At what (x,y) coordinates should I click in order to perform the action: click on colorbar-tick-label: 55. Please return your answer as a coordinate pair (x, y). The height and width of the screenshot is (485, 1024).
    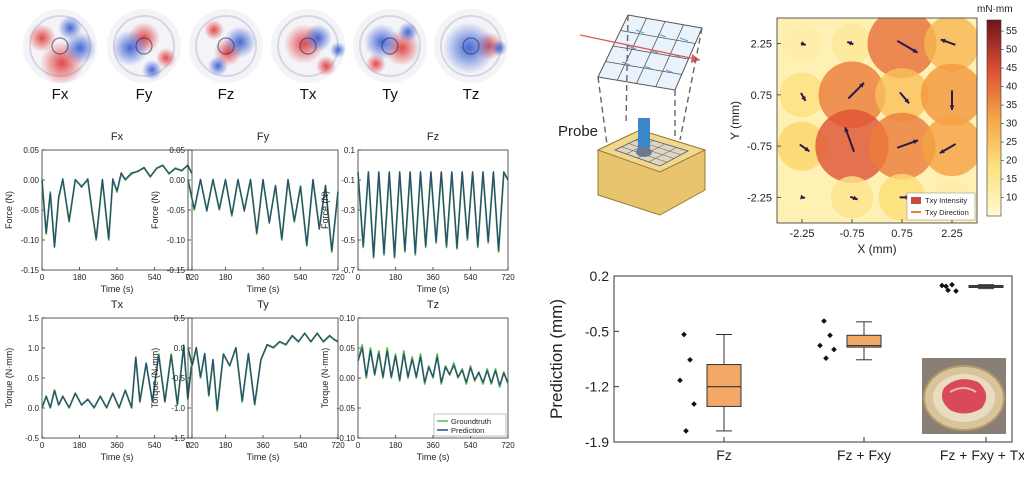
    Looking at the image, I should click on (1012, 31).